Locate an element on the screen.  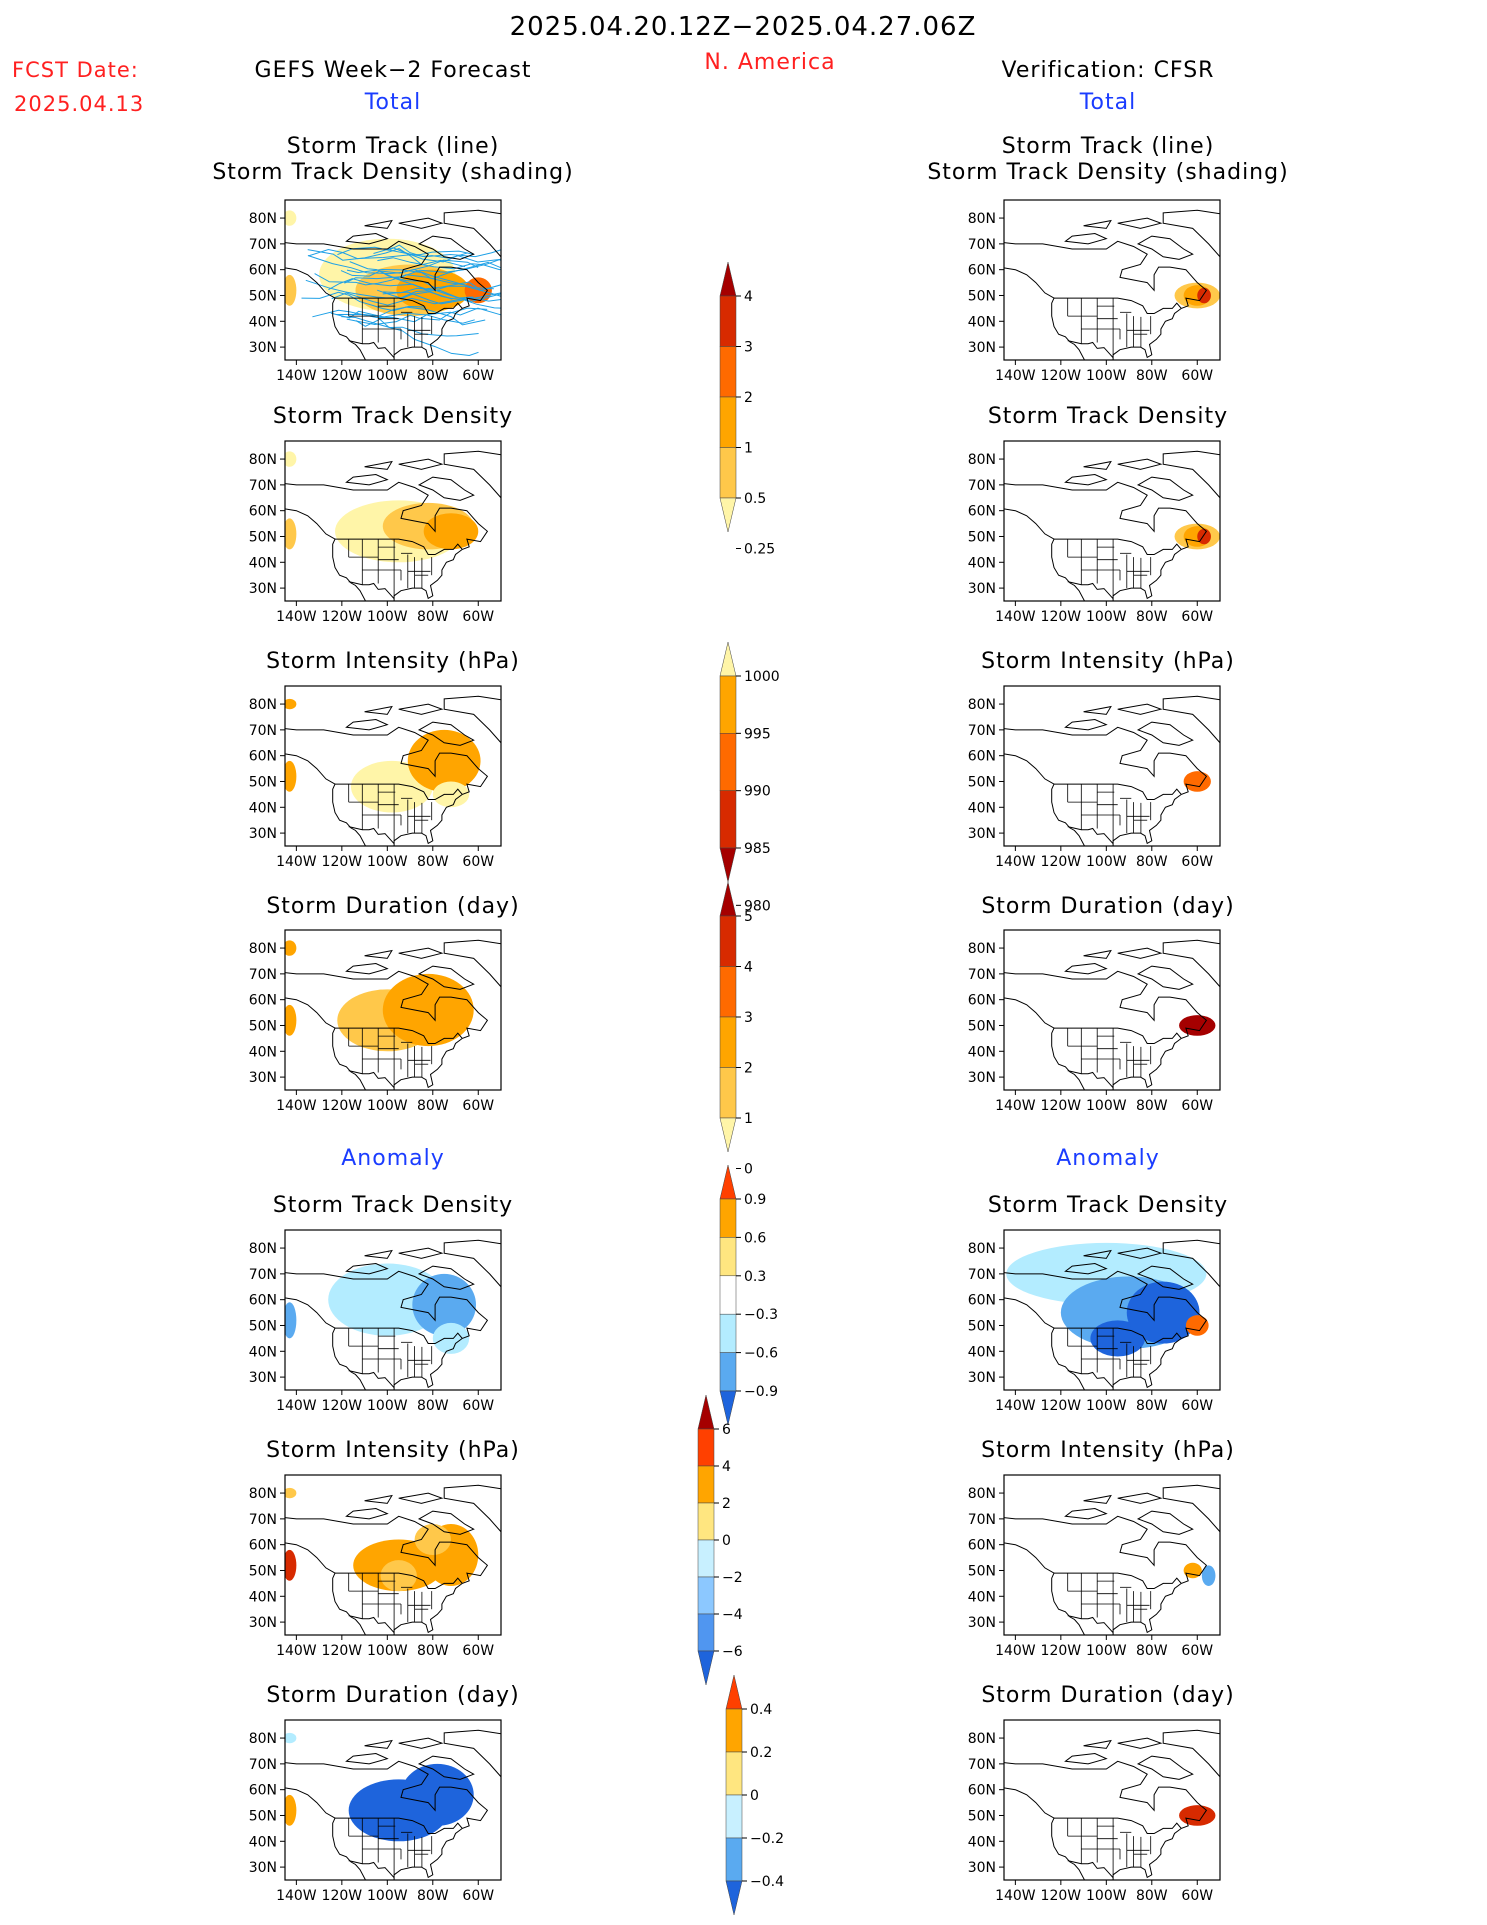
fcst-date-value: 2025.04.13 is located at coordinates (79, 104).